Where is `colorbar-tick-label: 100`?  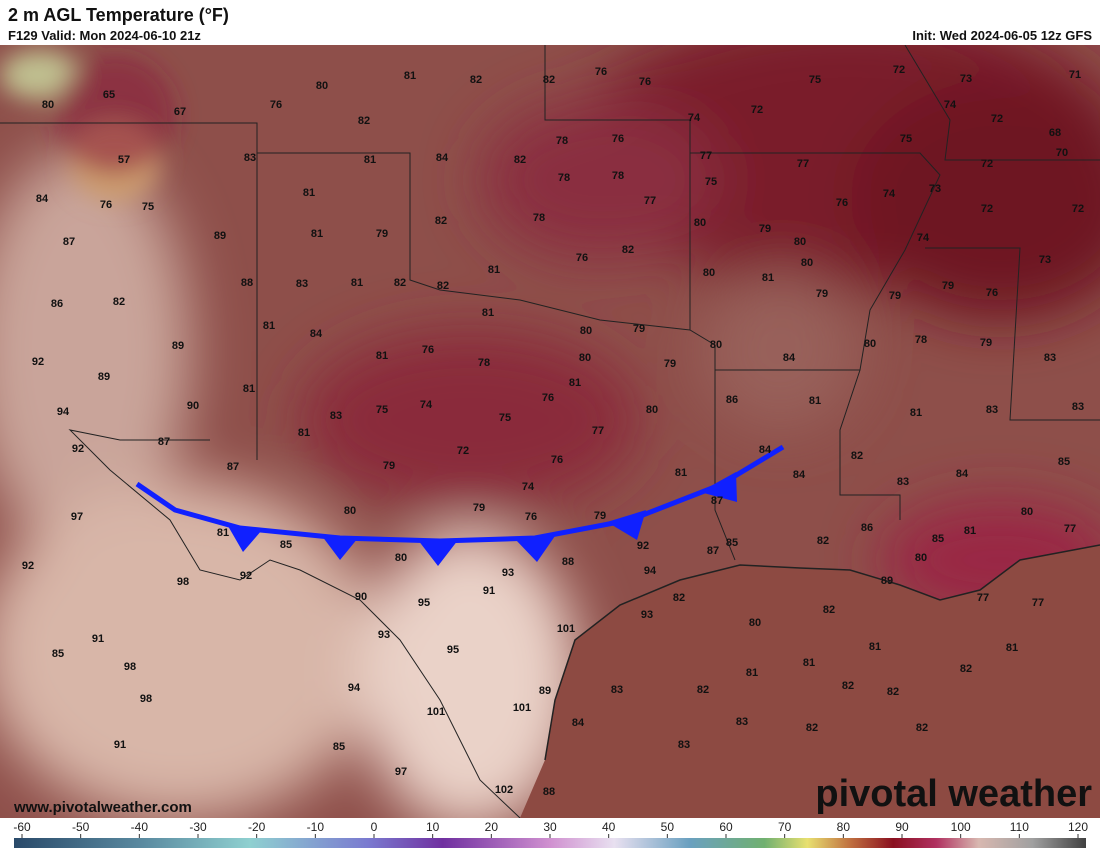 colorbar-tick-label: 100 is located at coordinates (961, 827).